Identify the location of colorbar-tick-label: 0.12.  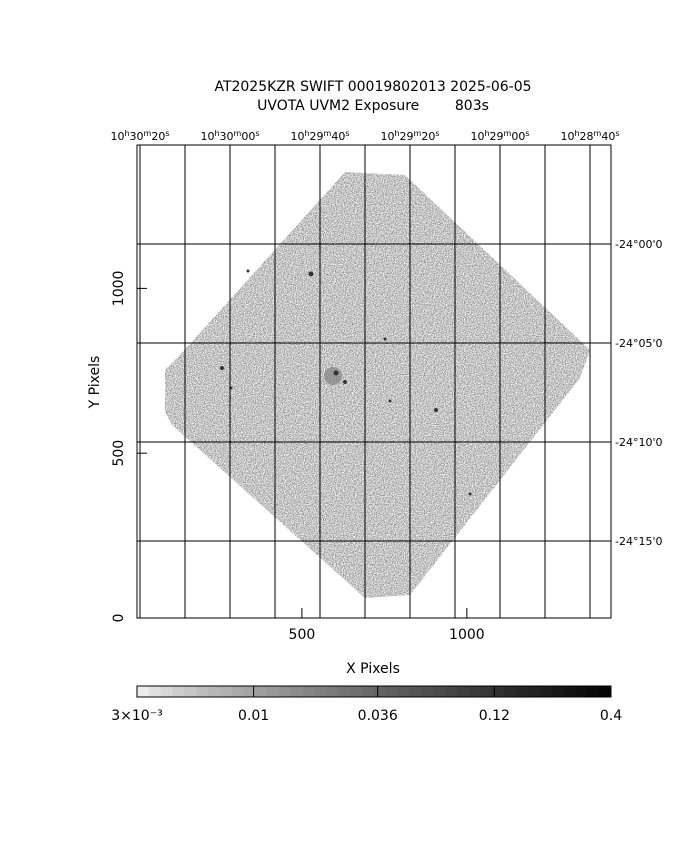
(494, 716).